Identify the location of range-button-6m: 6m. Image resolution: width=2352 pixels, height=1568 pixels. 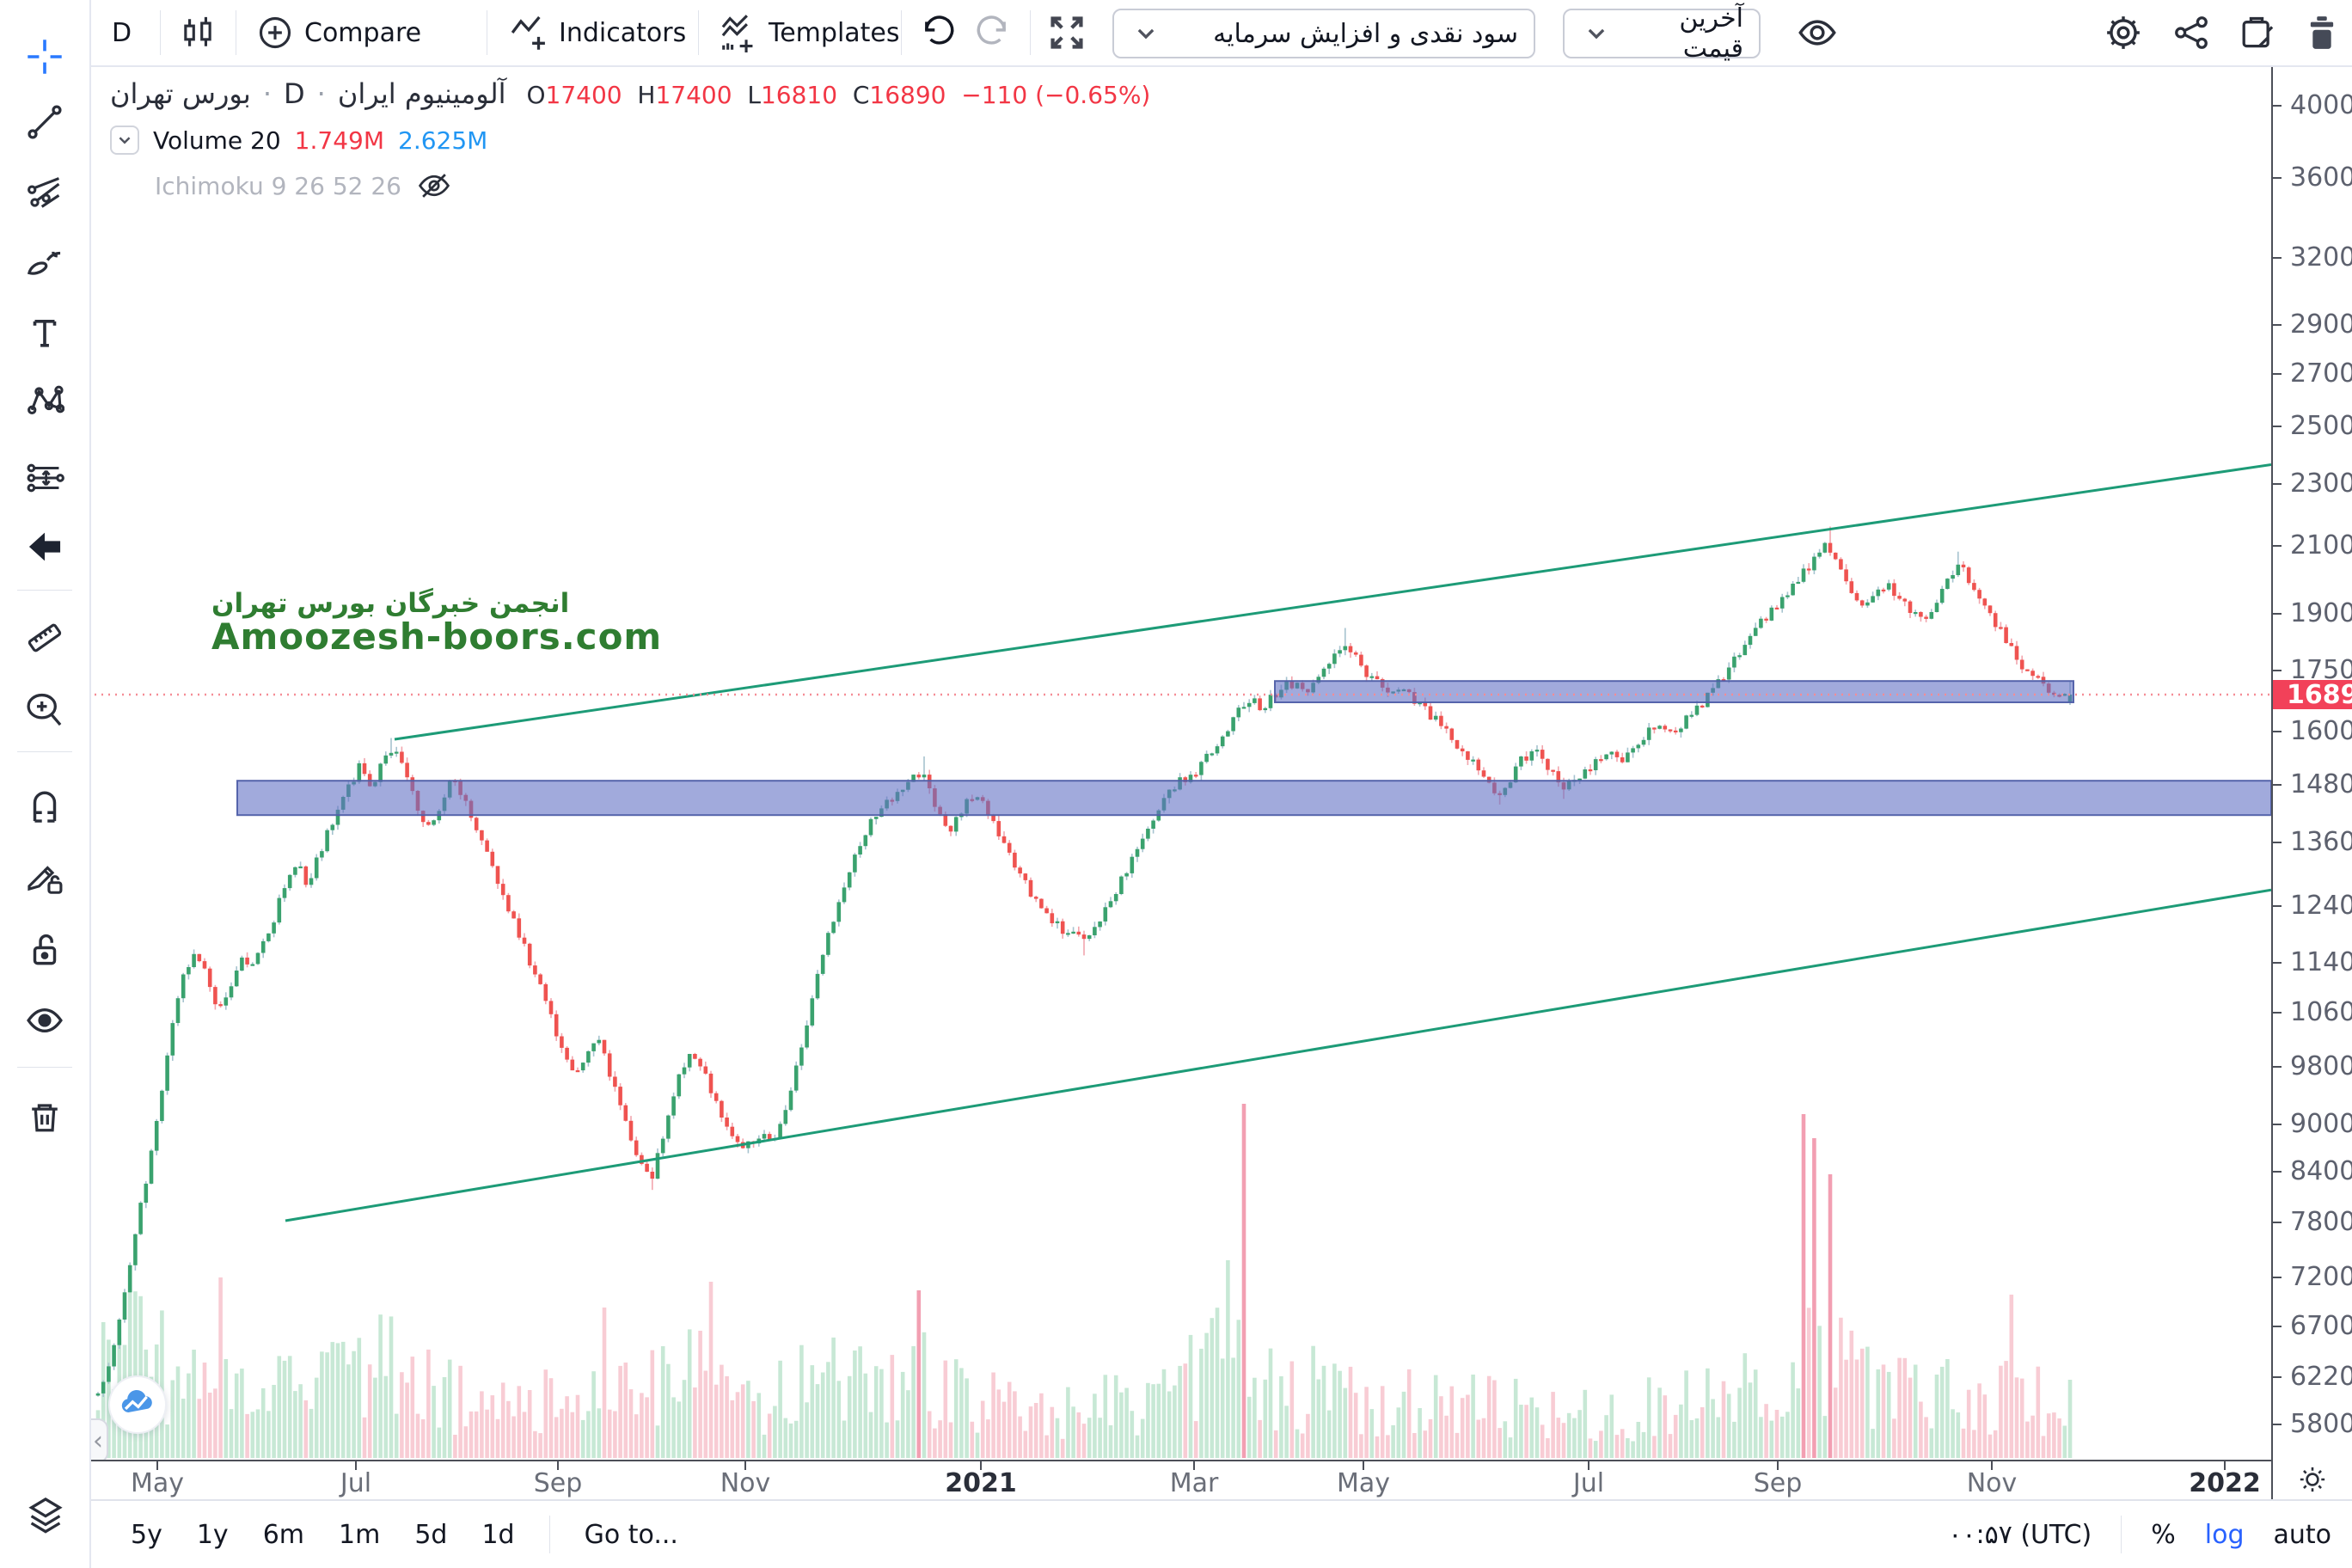
(283, 1534).